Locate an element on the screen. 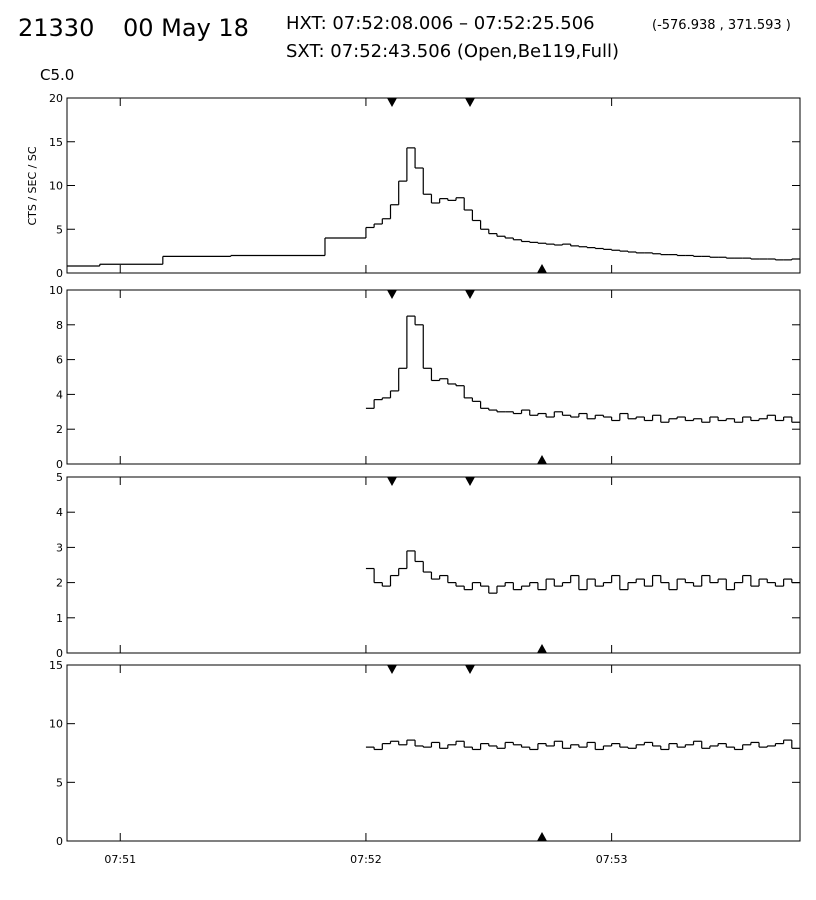 The image size is (816, 900). hxt-time: HXT: 07:52:08.006 – 07:52:25.506 is located at coordinates (440, 23).